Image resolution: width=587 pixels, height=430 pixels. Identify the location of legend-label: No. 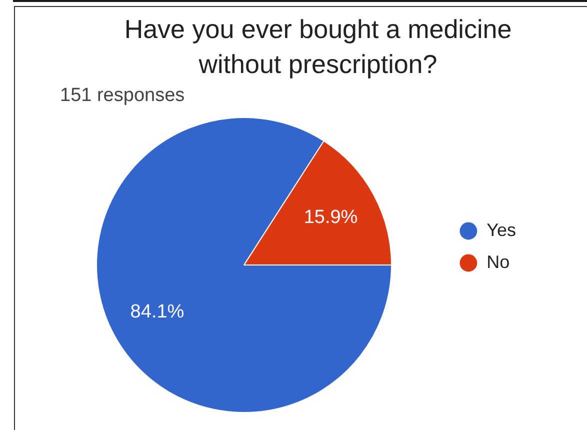
(498, 262).